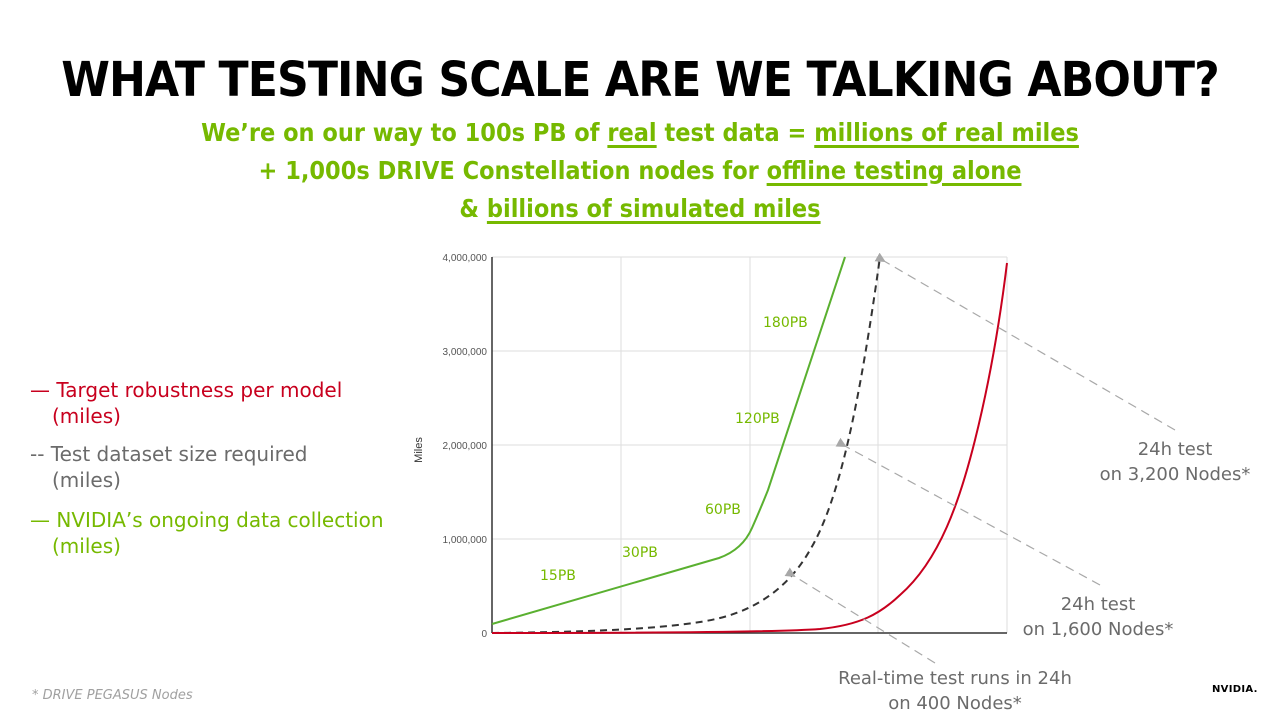  Describe the element at coordinates (757, 419) in the screenshot. I see `label-120pb: 120PB` at that location.